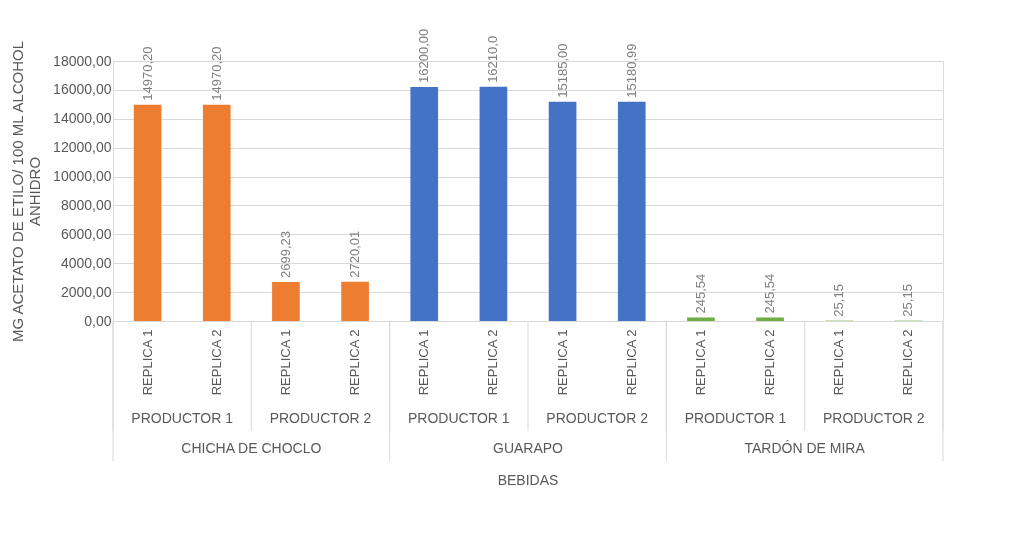 This screenshot has height=550, width=1032. I want to click on y-tick-label: 18000,00, so click(82, 60).